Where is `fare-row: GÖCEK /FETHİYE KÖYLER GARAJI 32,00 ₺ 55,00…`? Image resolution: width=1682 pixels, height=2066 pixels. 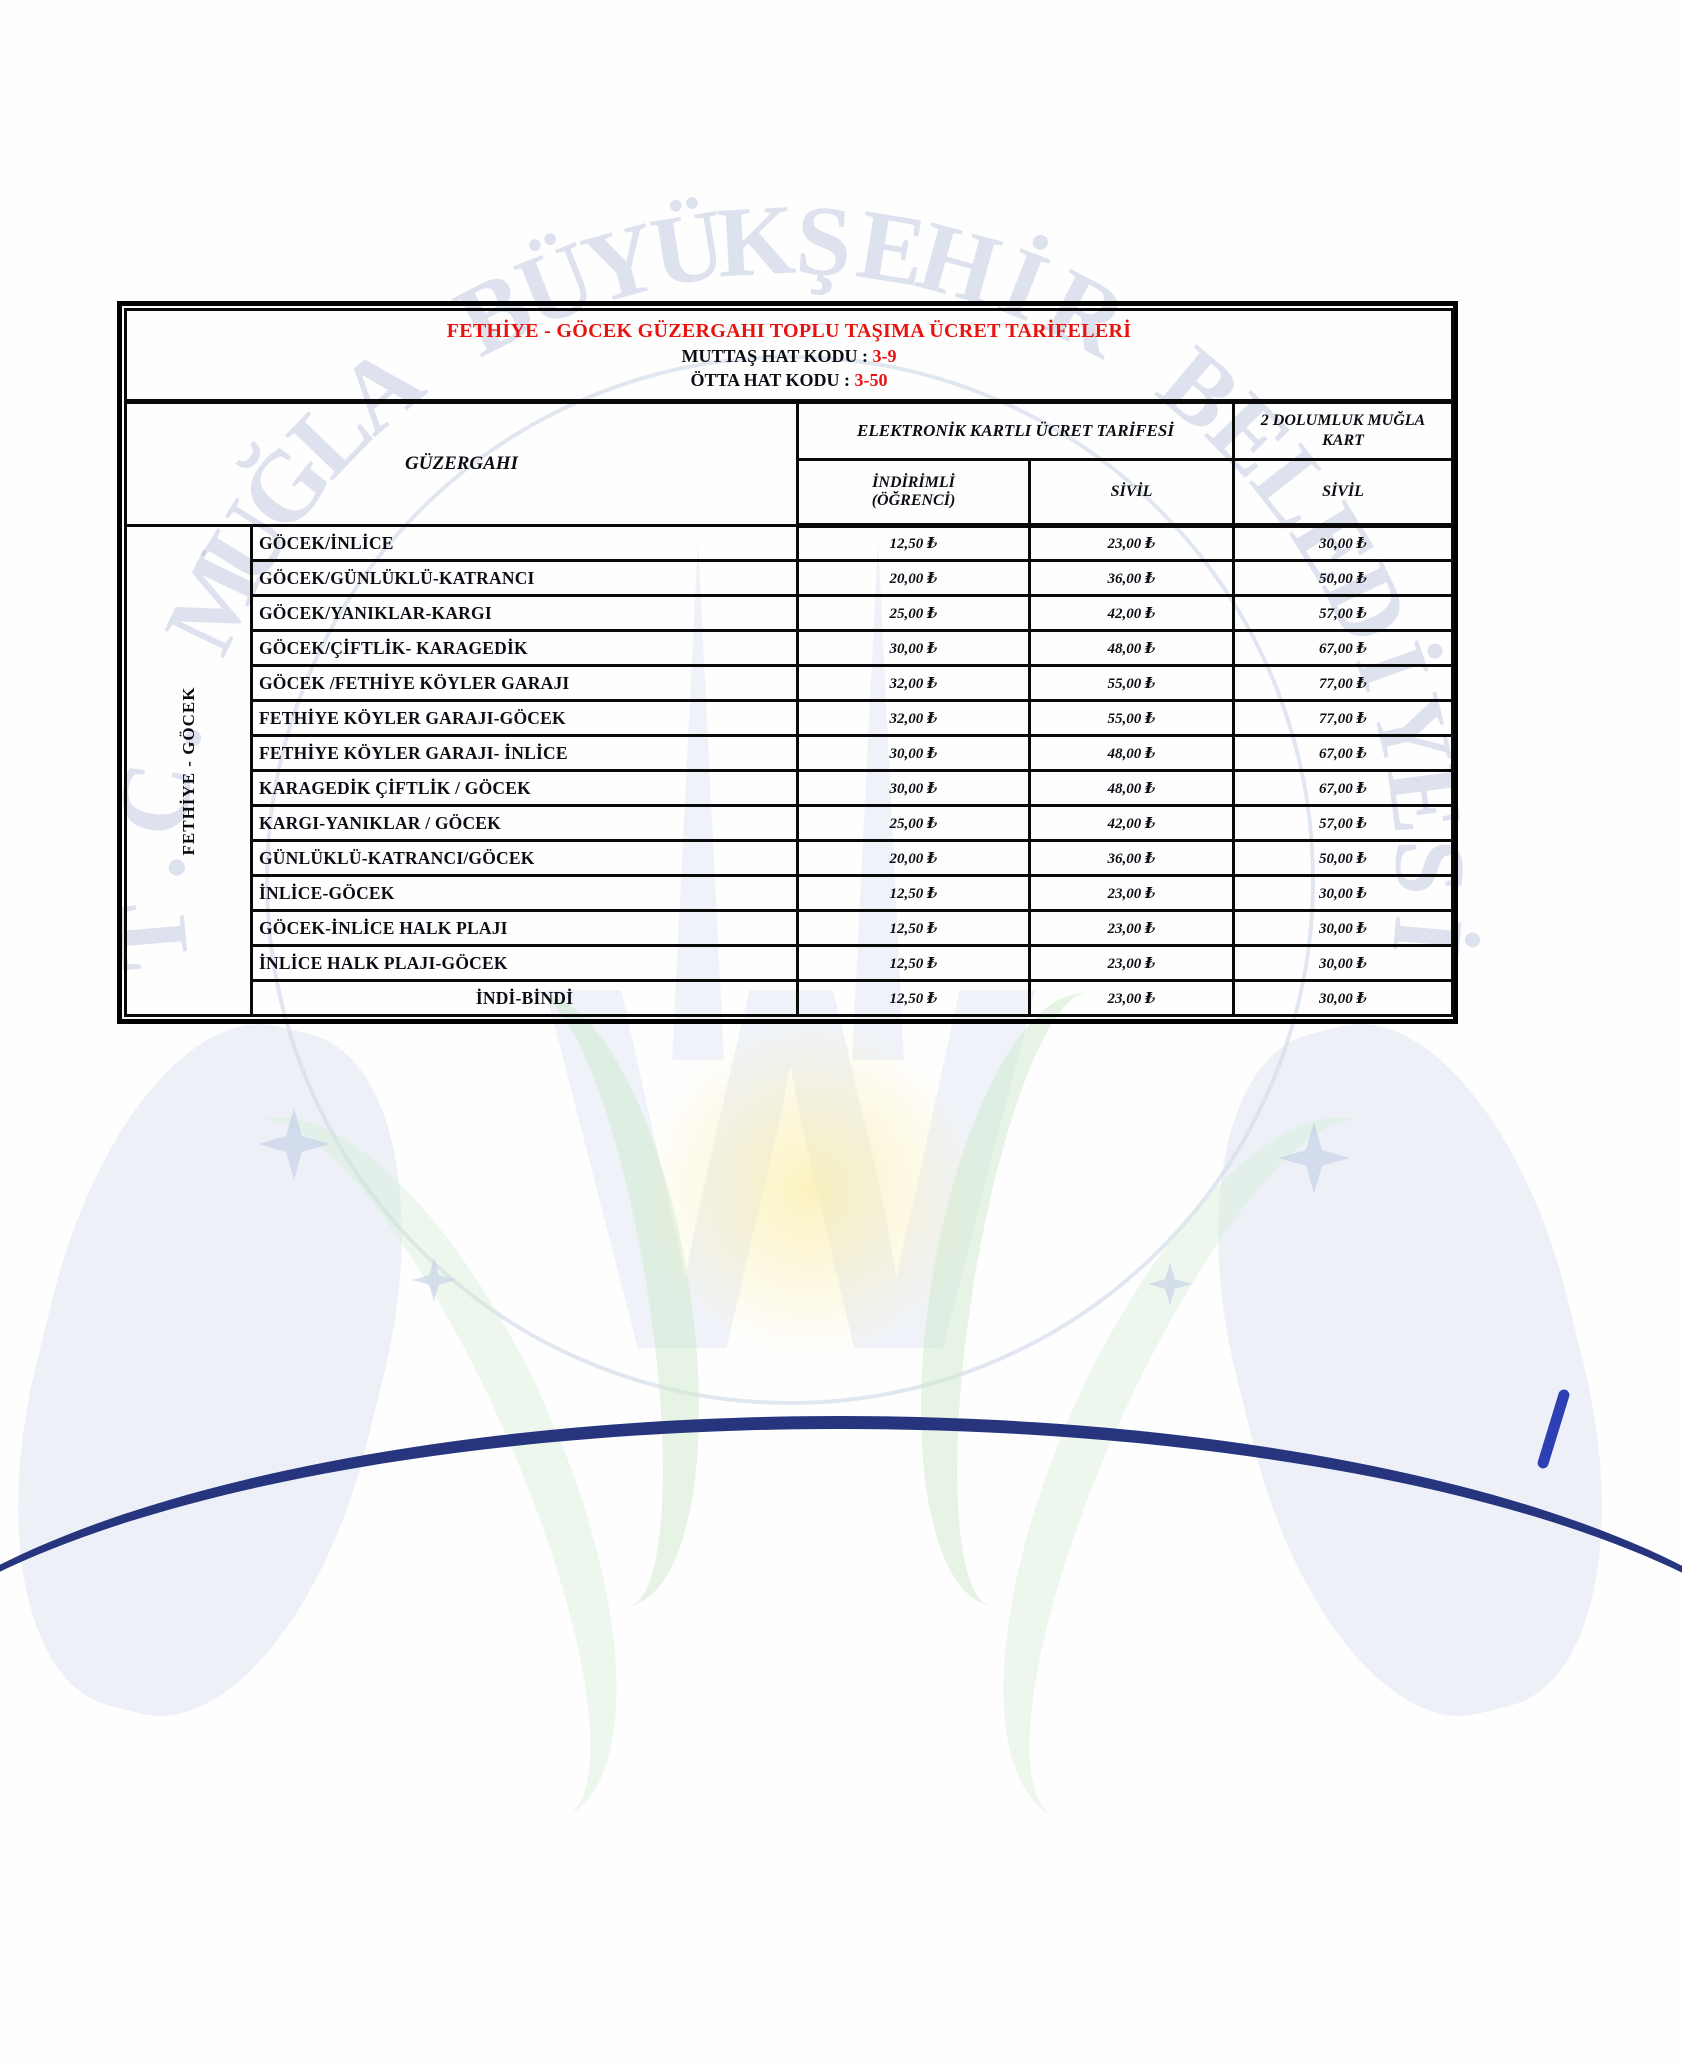
fare-row: GÖCEK /FETHİYE KÖYLER GARAJI 32,00 ₺ 55,00… is located at coordinates (790, 683).